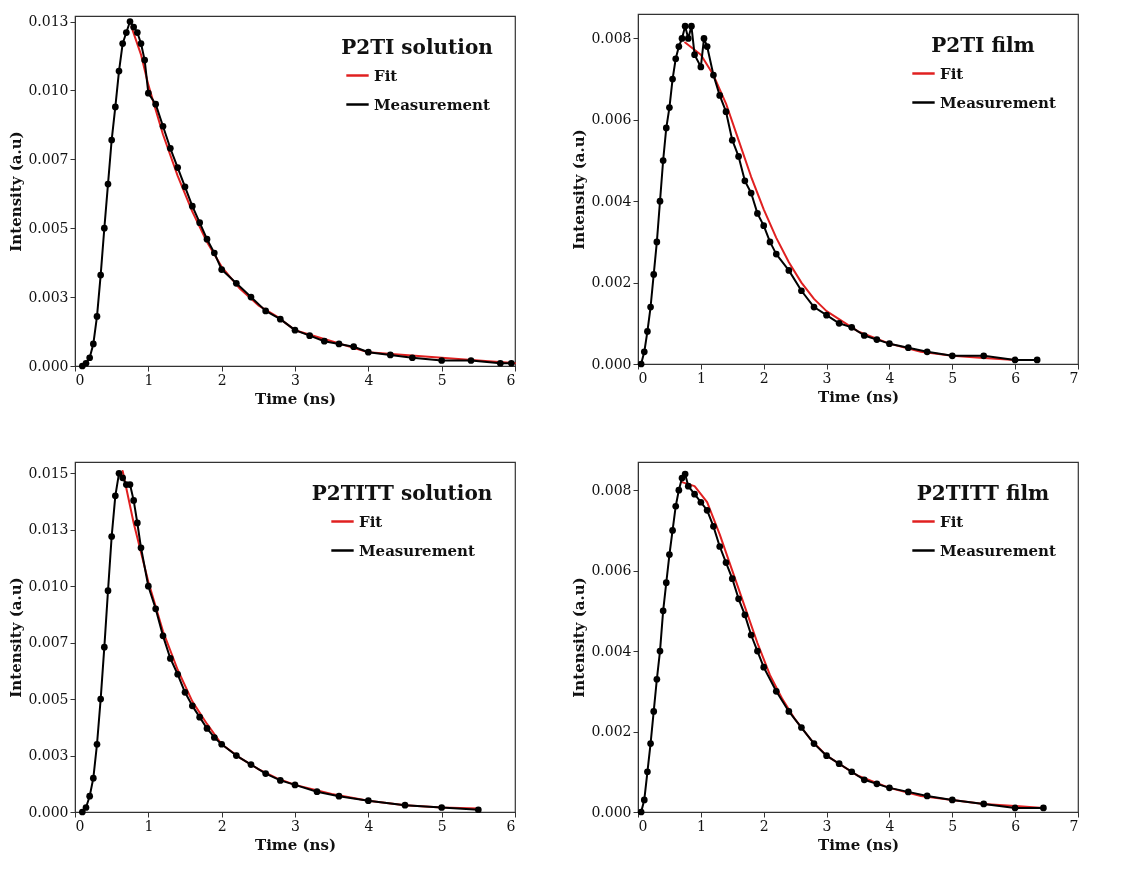 This screenshot has height=896, width=1127. Describe the element at coordinates (16, 637) in the screenshot. I see `y-axis-title: Intensity (a.u)` at that location.